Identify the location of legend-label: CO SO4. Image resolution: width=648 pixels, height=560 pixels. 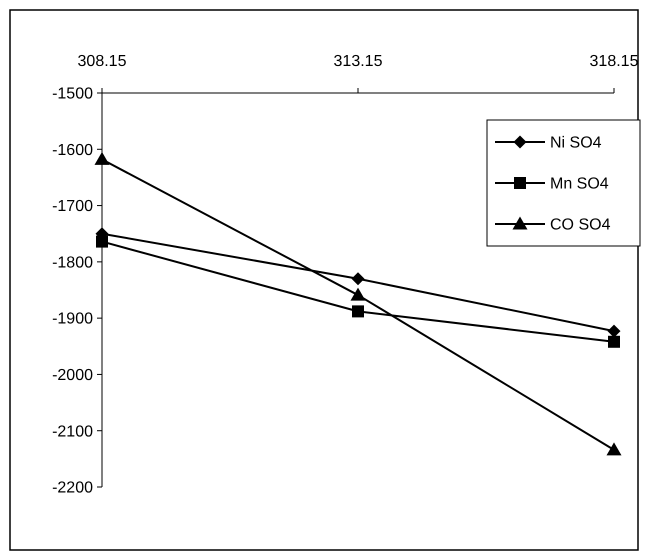
(580, 225).